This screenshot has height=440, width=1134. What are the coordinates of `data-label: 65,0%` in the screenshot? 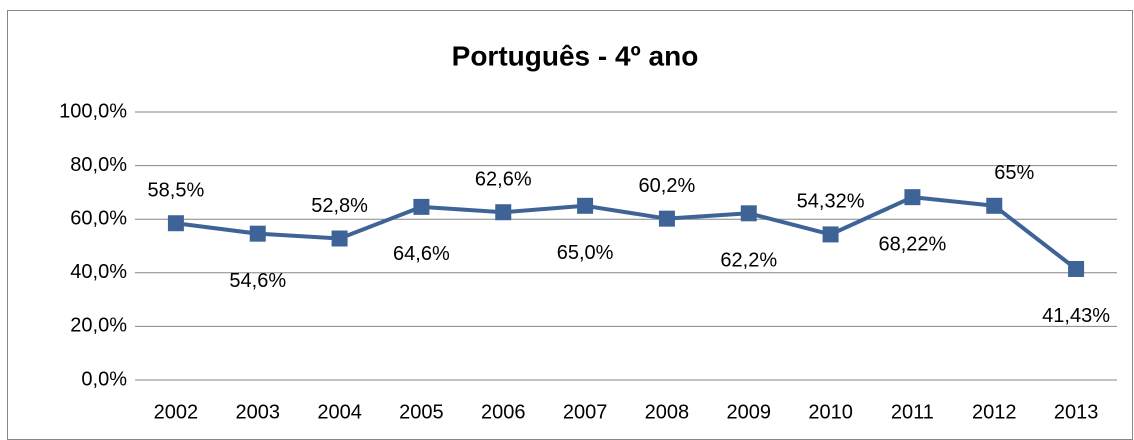 It's located at (585, 253).